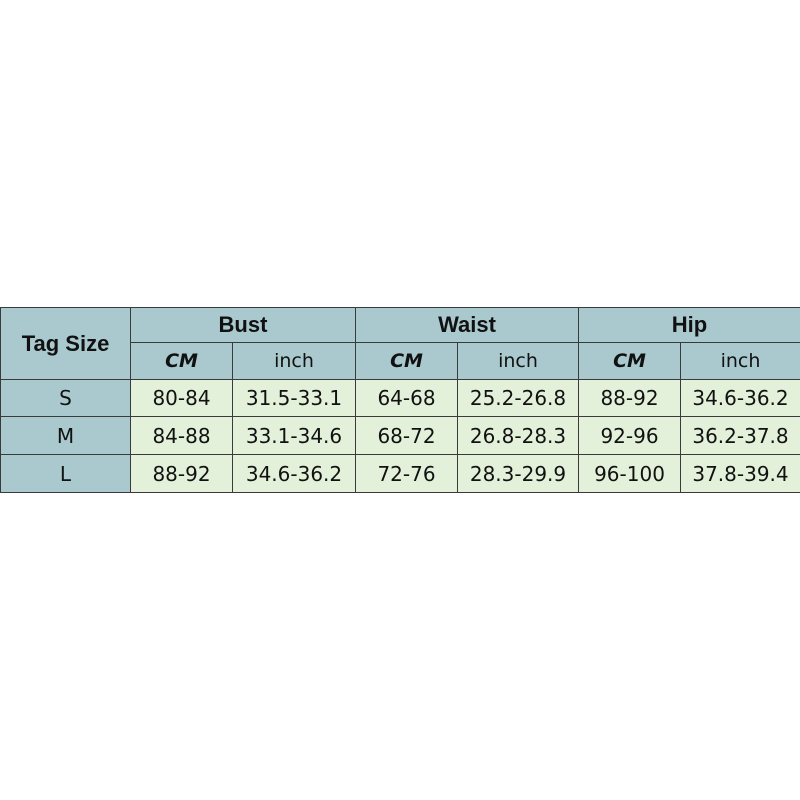  Describe the element at coordinates (629, 435) in the screenshot. I see `measurement: 92-96` at that location.